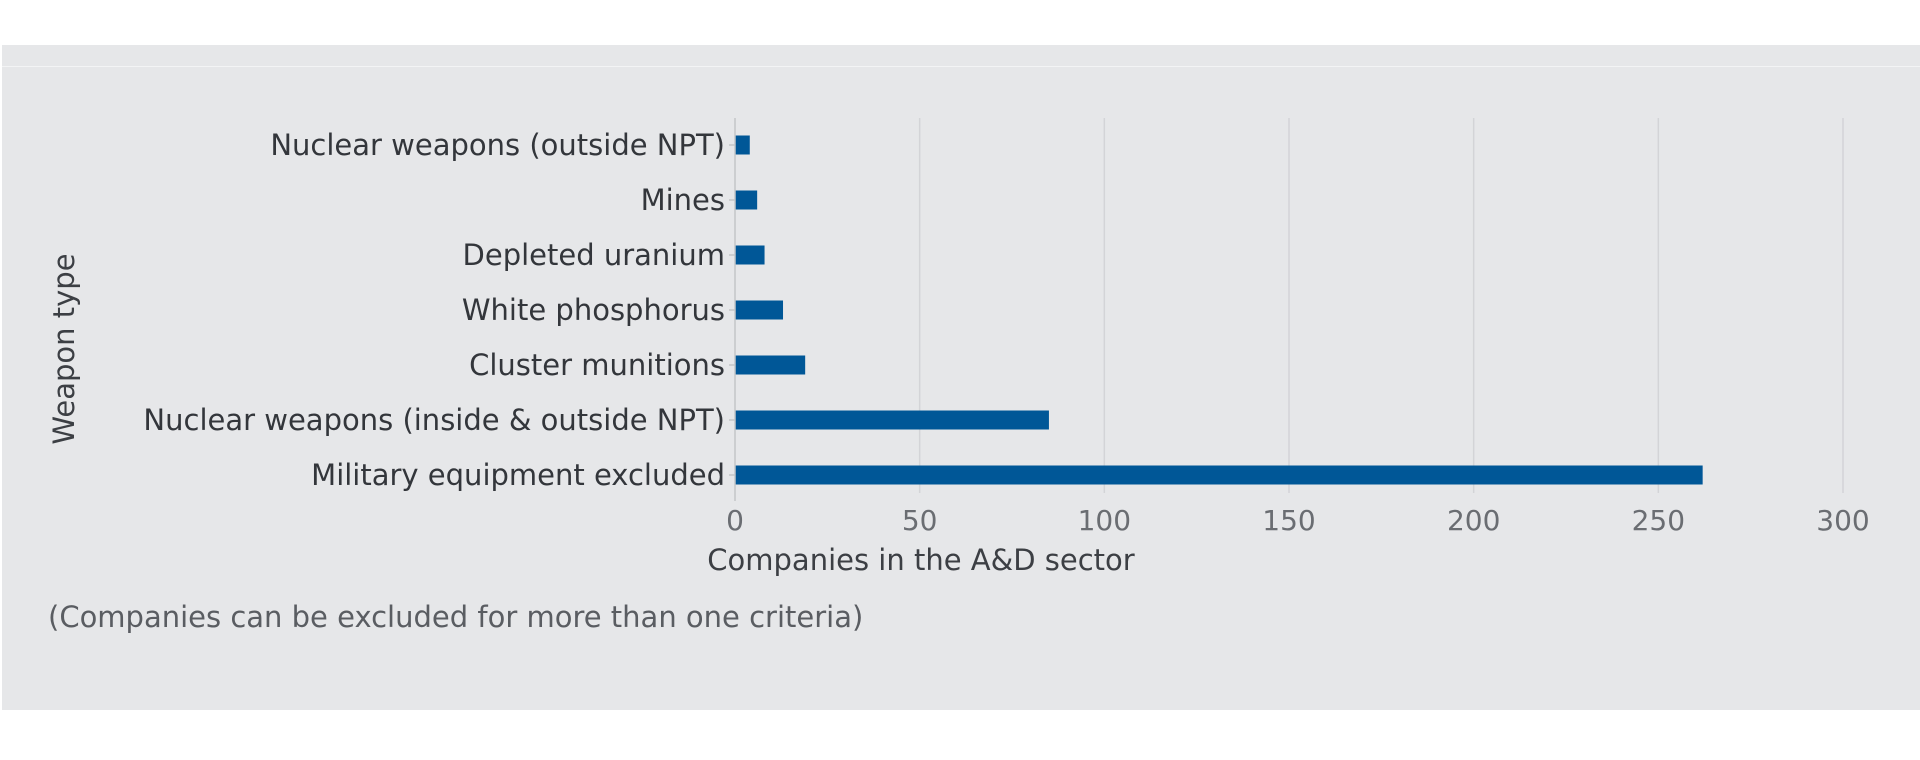 Image resolution: width=1920 pixels, height=760 pixels. What do you see at coordinates (921, 560) in the screenshot?
I see `x-axis-title: Companies in the A&D sector` at bounding box center [921, 560].